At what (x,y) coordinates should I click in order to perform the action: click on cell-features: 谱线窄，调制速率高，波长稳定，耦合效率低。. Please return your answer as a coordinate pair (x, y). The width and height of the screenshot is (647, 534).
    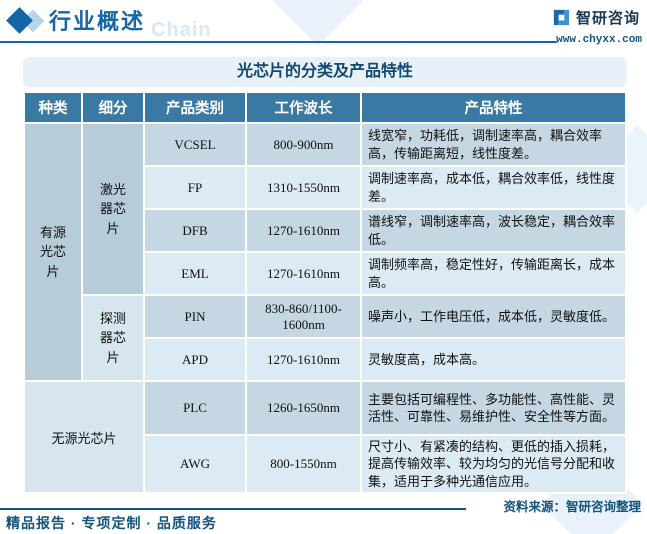
    Looking at the image, I should click on (493, 230).